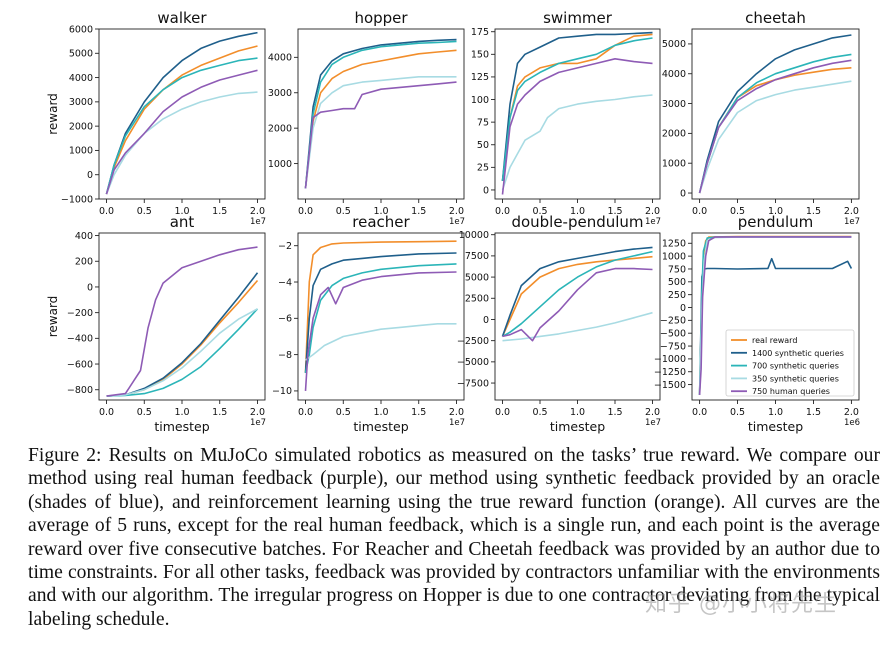 Image resolution: width=885 pixels, height=645 pixels. What do you see at coordinates (80, 339) in the screenshot?
I see `y-tick-label: −400` at bounding box center [80, 339].